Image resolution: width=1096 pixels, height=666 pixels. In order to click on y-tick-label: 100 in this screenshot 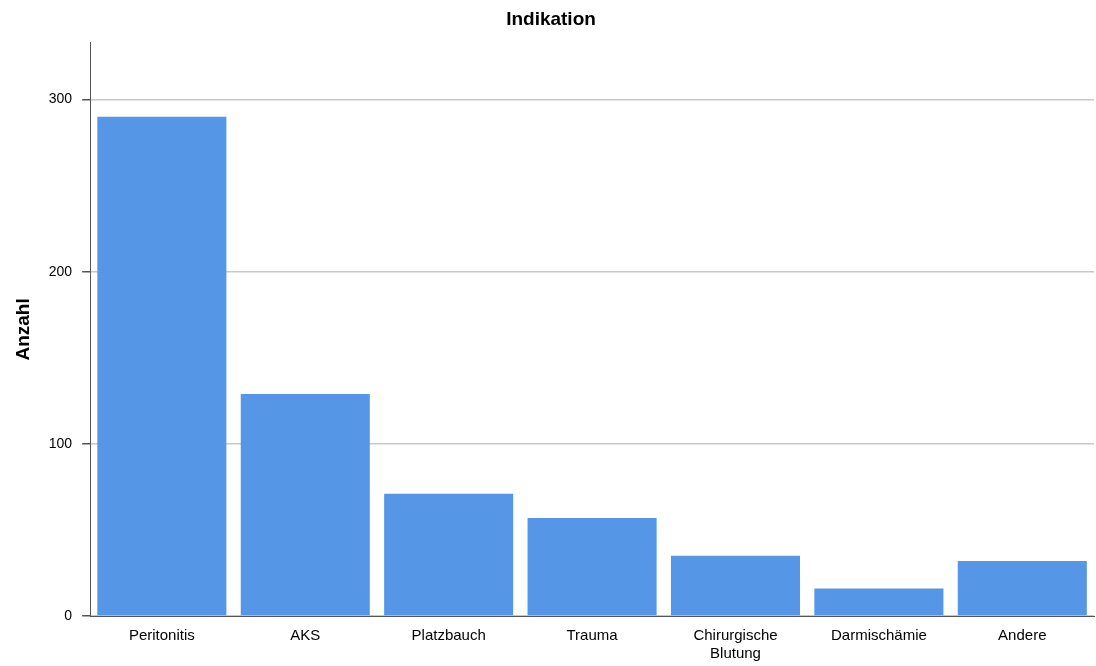, I will do `click(60, 442)`.